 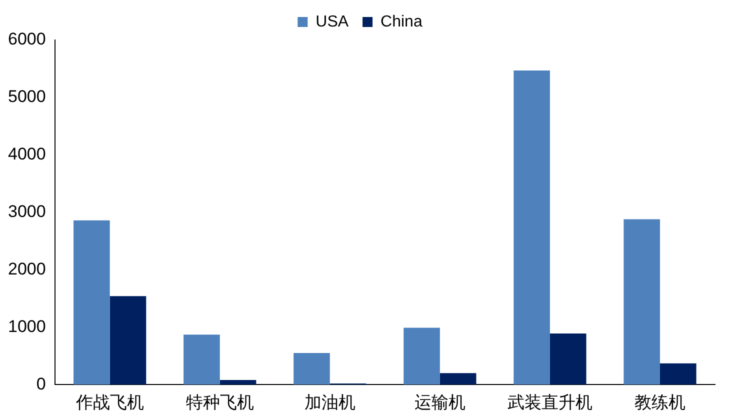 What do you see at coordinates (41, 384) in the screenshot?
I see `y-tick-label: 0` at bounding box center [41, 384].